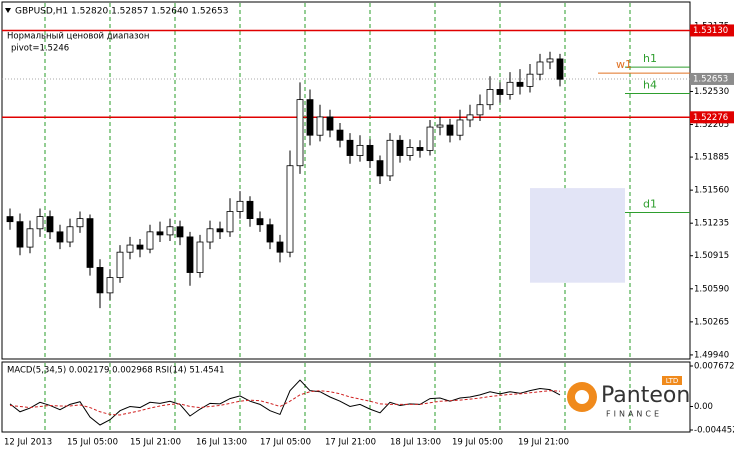 This screenshot has height=455, width=734. I want to click on x-tick-label: 19 Jul 05:00, so click(477, 443).